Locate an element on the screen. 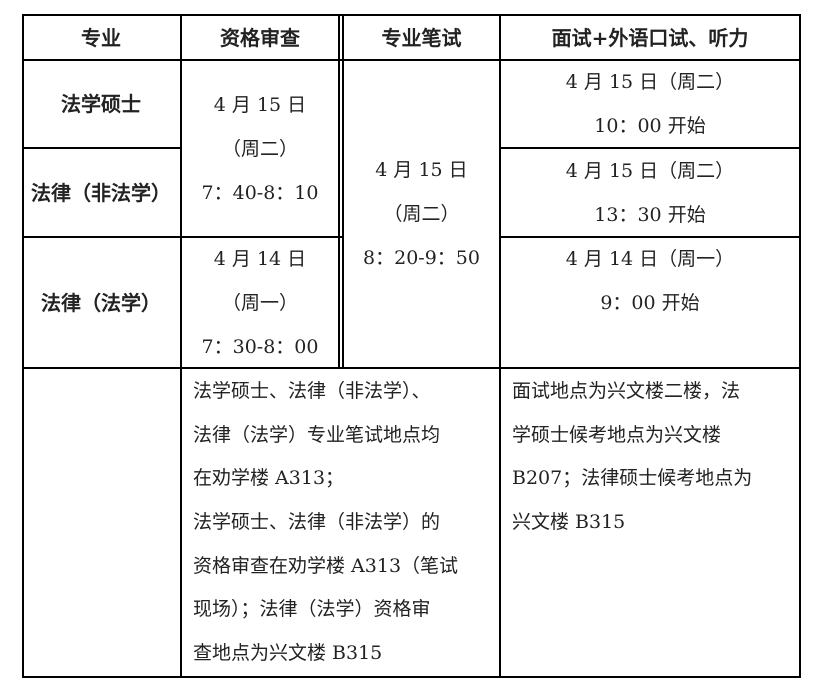 This screenshot has height=689, width=818. note-line: 法学硕士、法律（非法学）的 is located at coordinates (317, 522).